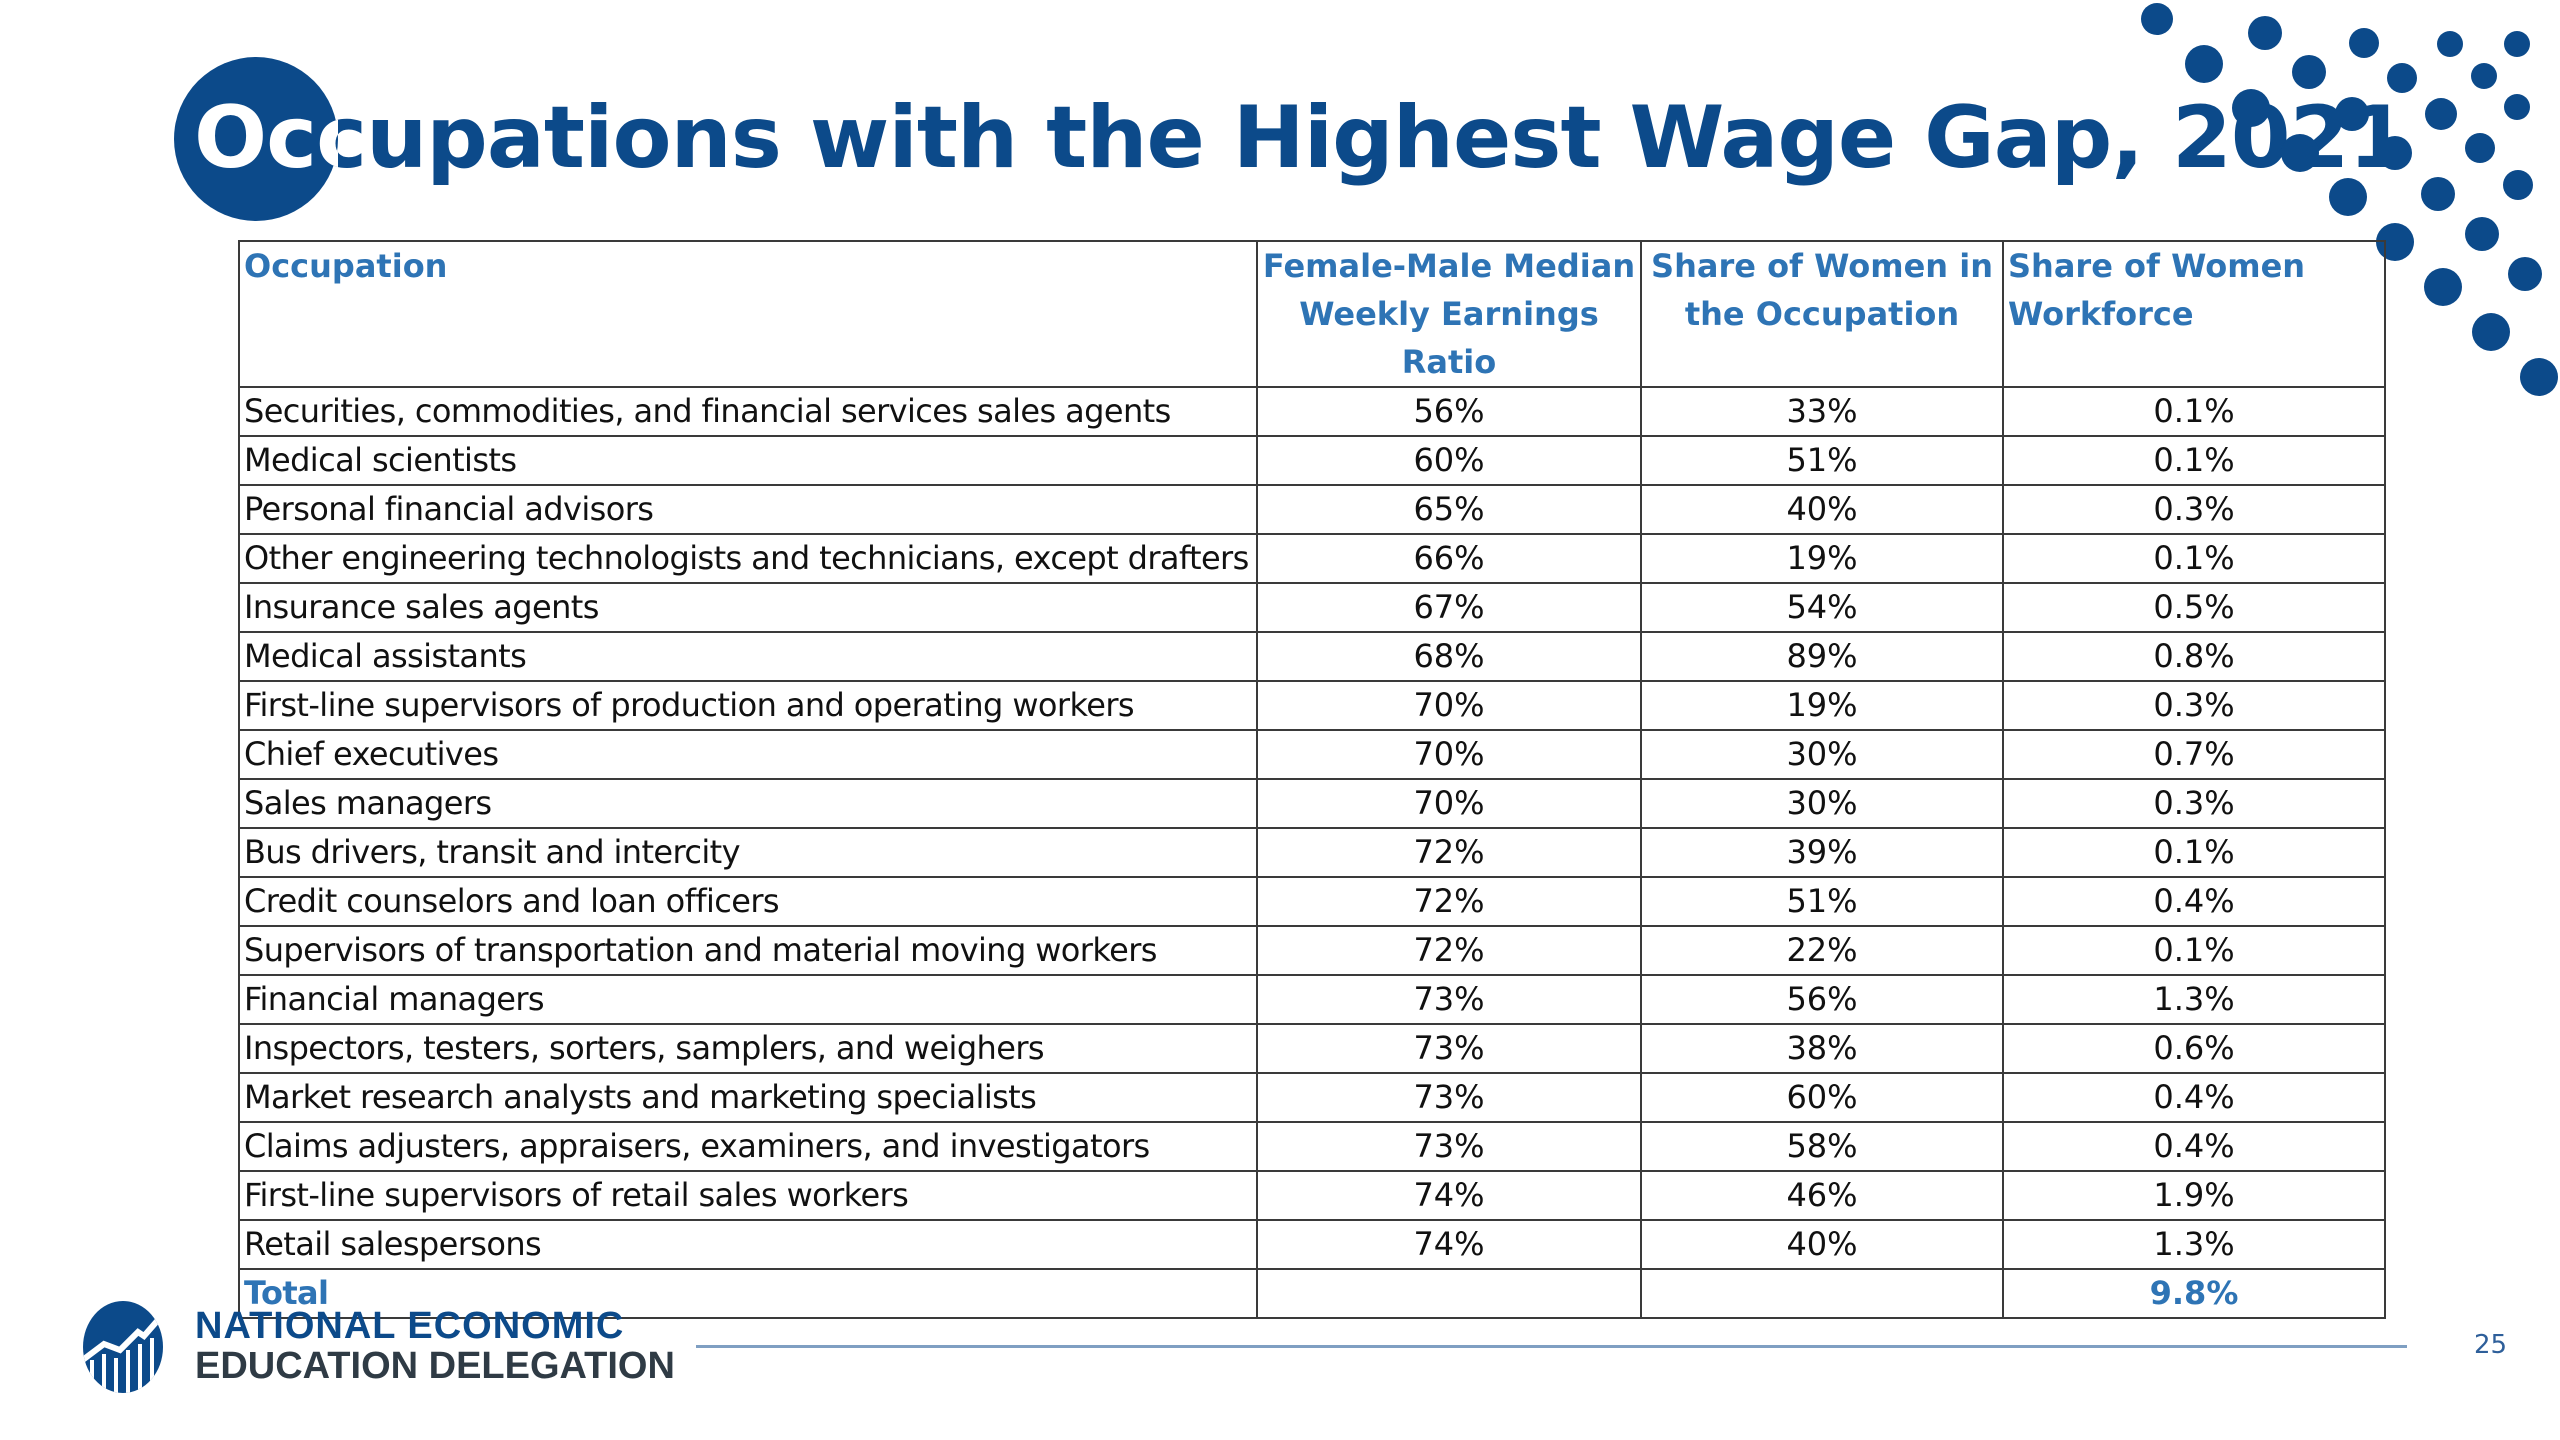 This screenshot has width=2560, height=1440. What do you see at coordinates (1449, 509) in the screenshot?
I see `cell-earnings-ratio: 65%` at bounding box center [1449, 509].